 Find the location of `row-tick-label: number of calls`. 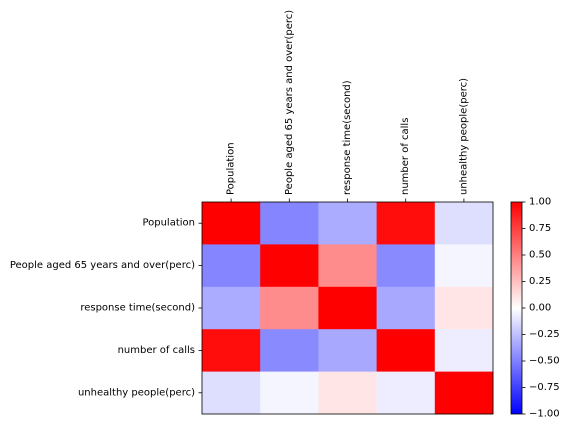

row-tick-label: number of calls is located at coordinates (156, 350).